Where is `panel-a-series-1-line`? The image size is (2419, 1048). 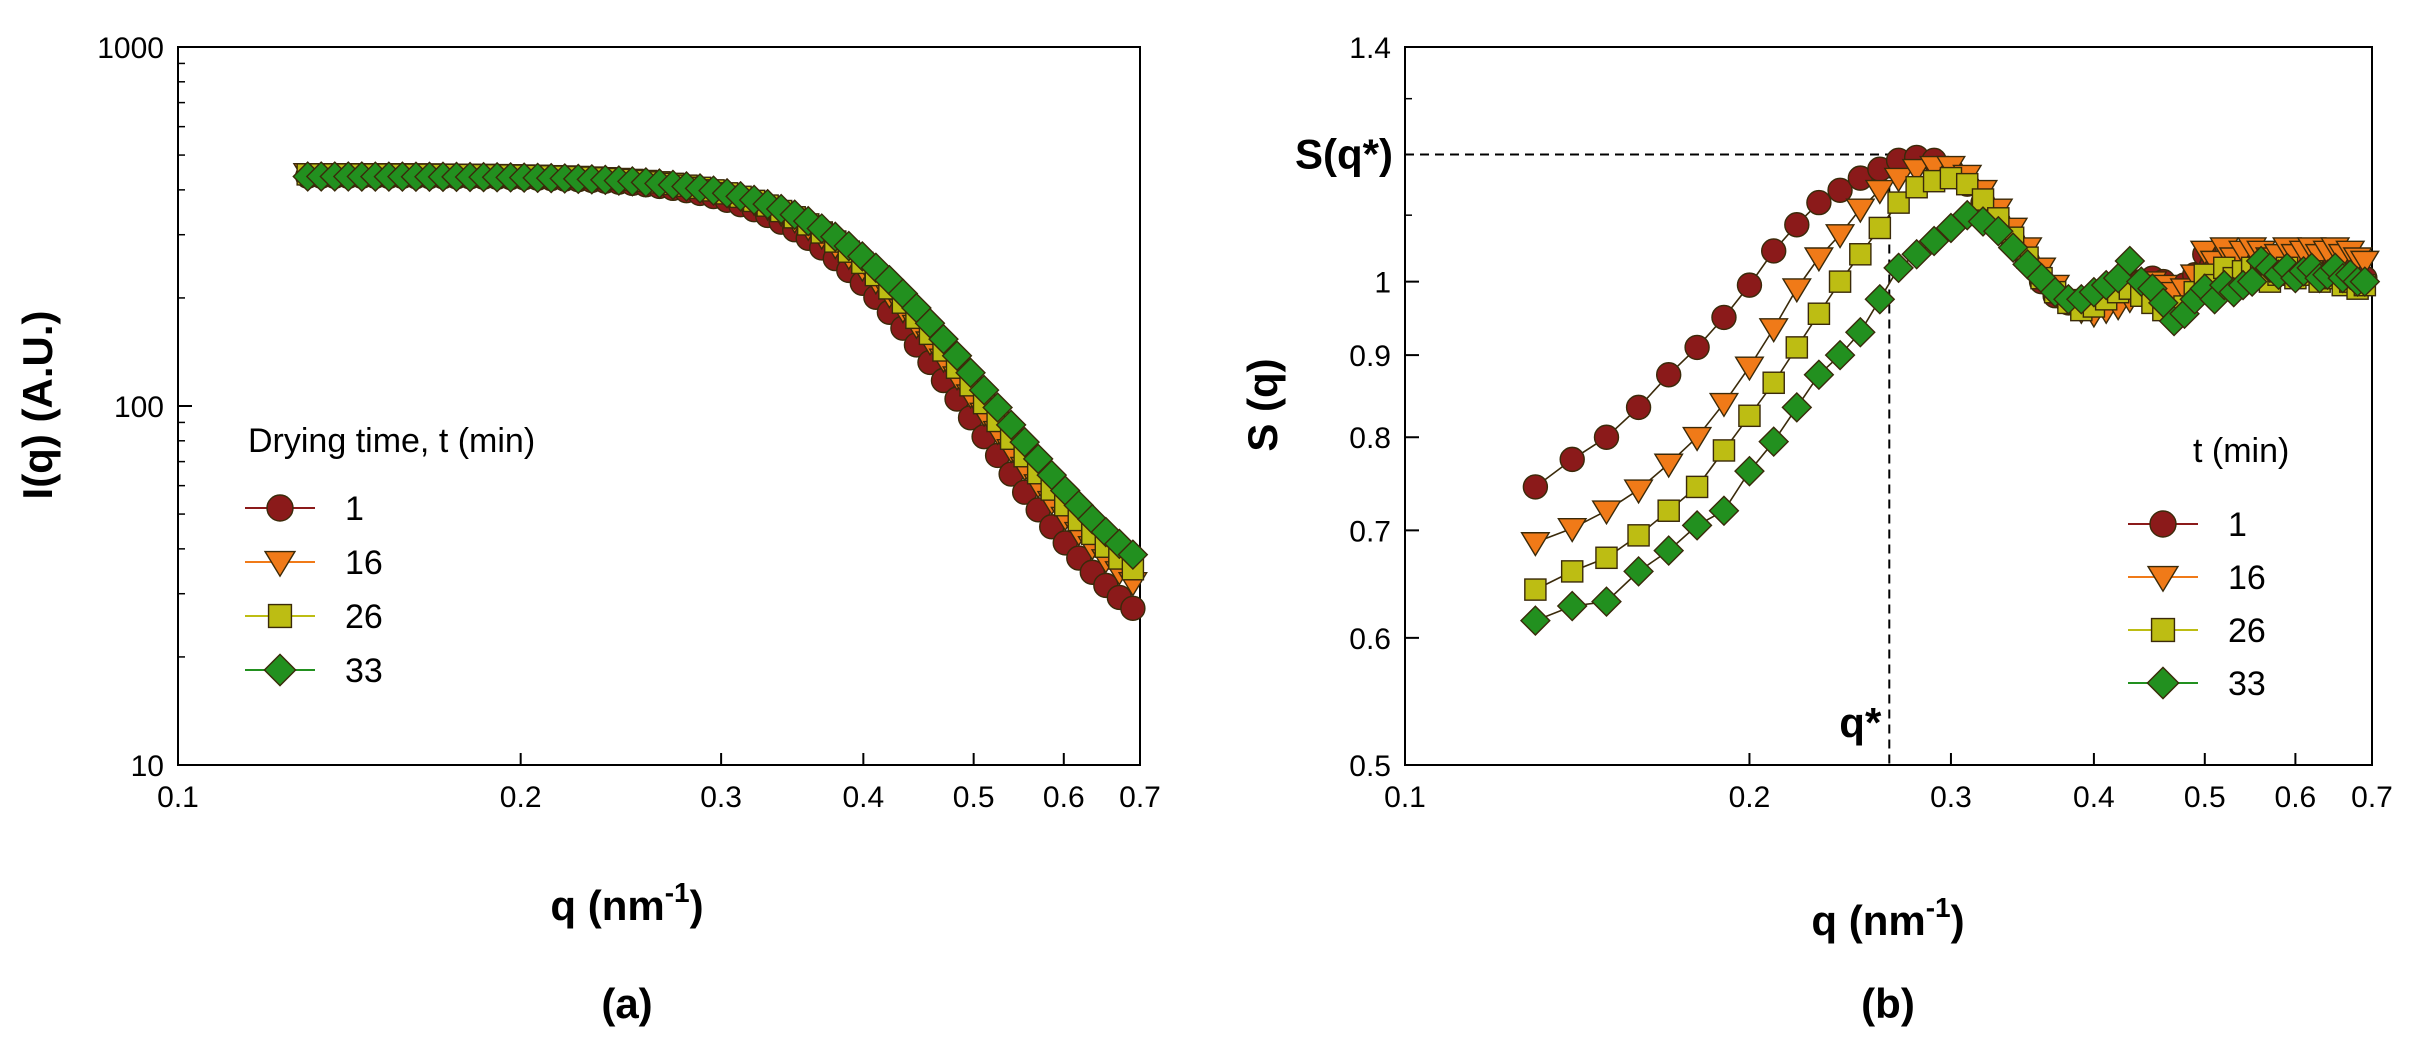 panel-a-series-1-line is located at coordinates (720, 392).